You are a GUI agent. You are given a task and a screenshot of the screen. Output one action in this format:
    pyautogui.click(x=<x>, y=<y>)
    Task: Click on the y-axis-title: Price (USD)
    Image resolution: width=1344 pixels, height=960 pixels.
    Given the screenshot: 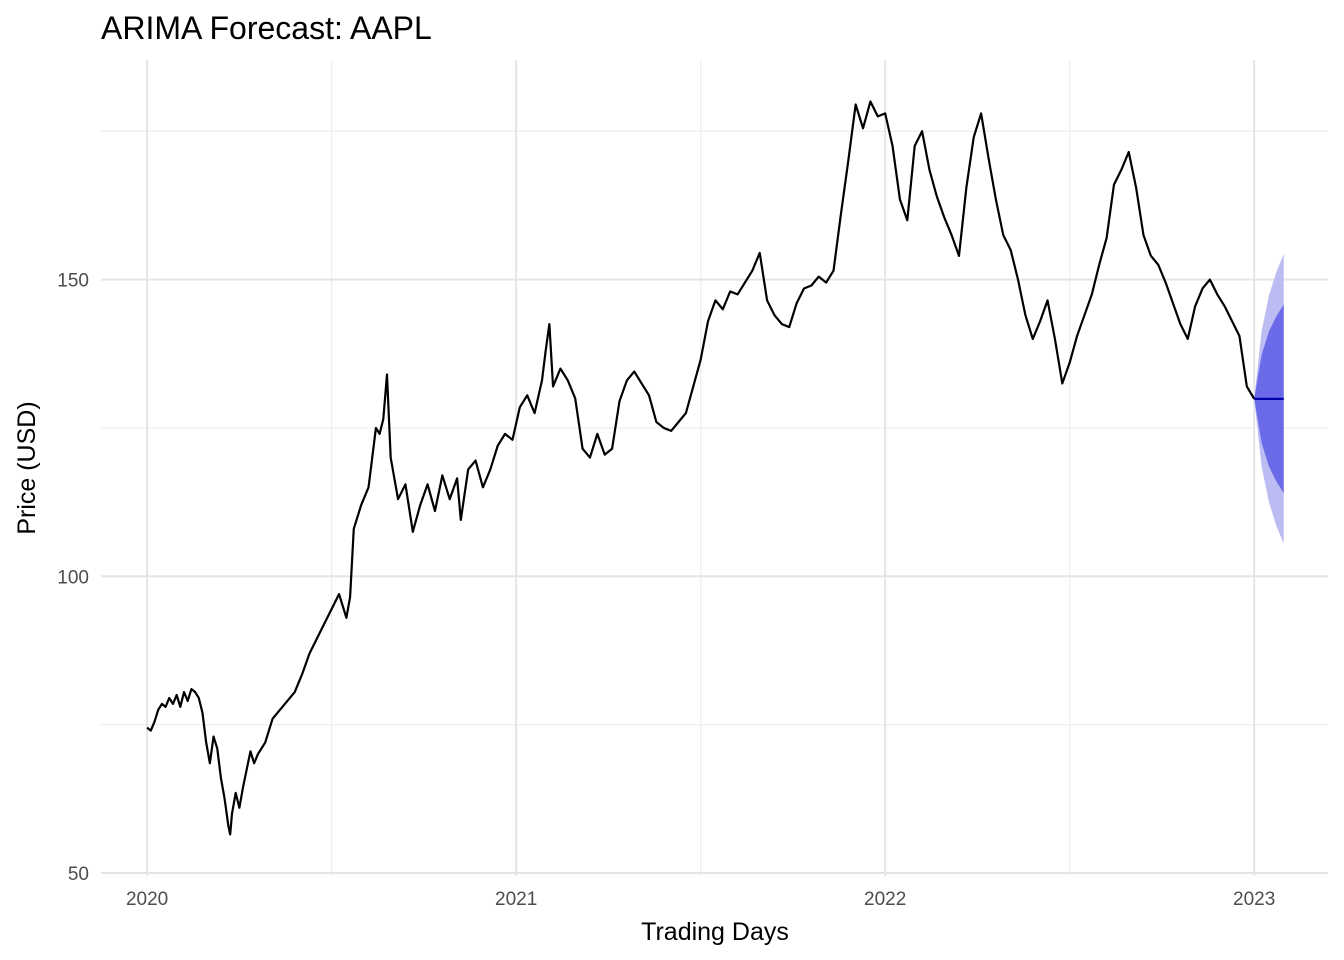 What is the action you would take?
    pyautogui.click(x=27, y=467)
    